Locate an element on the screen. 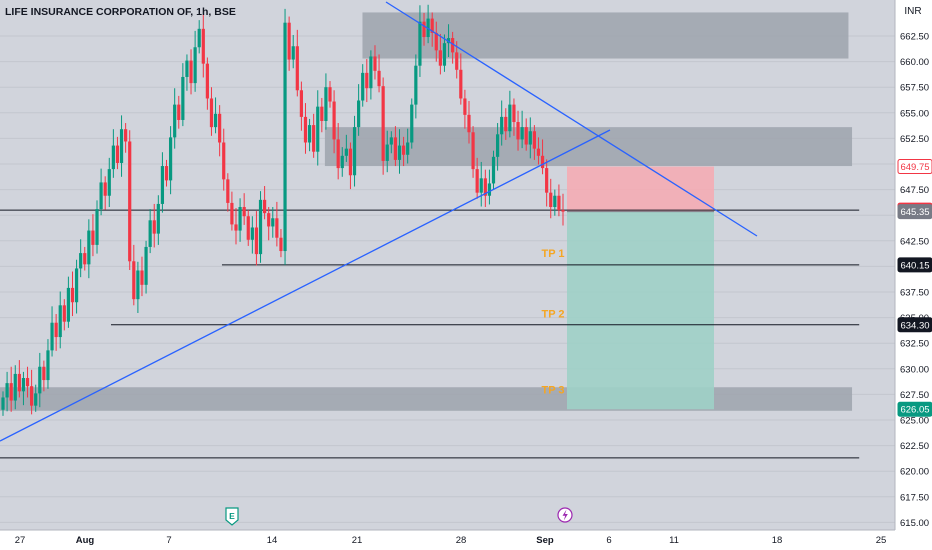 Image resolution: width=932 pixels, height=550 pixels. price-tag-stop: 649.75 is located at coordinates (914, 167).